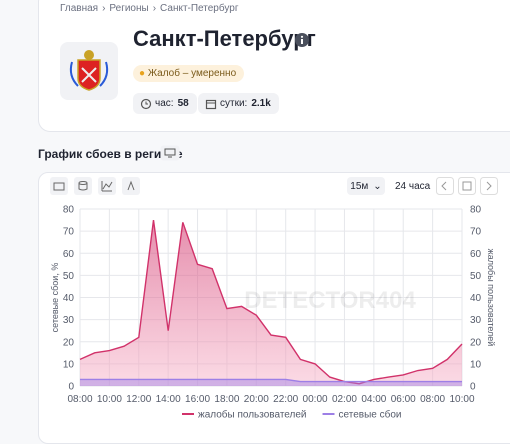 The width and height of the screenshot is (510, 444). I want to click on section-title: График сбоев в регионе, so click(110, 154).